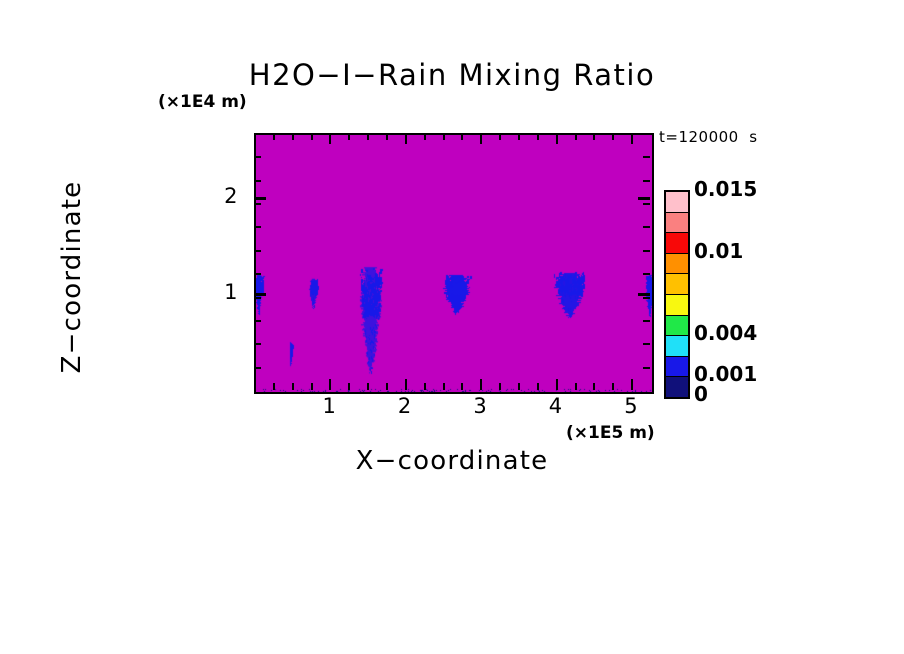  What do you see at coordinates (480, 406) in the screenshot?
I see `x-tick-label: 3` at bounding box center [480, 406].